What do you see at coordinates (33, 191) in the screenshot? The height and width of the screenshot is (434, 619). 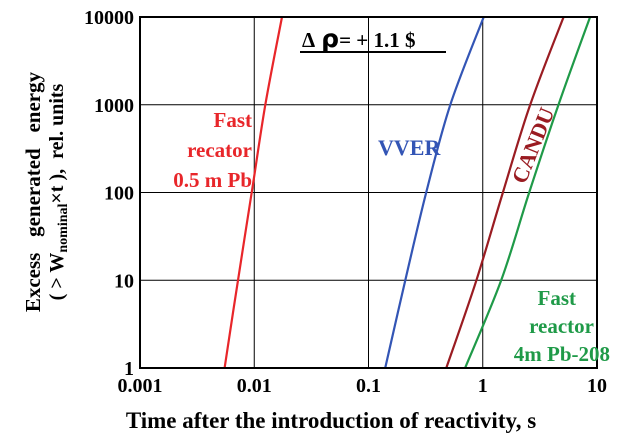 I see `y-axis-label-line1: Excess generated energy` at bounding box center [33, 191].